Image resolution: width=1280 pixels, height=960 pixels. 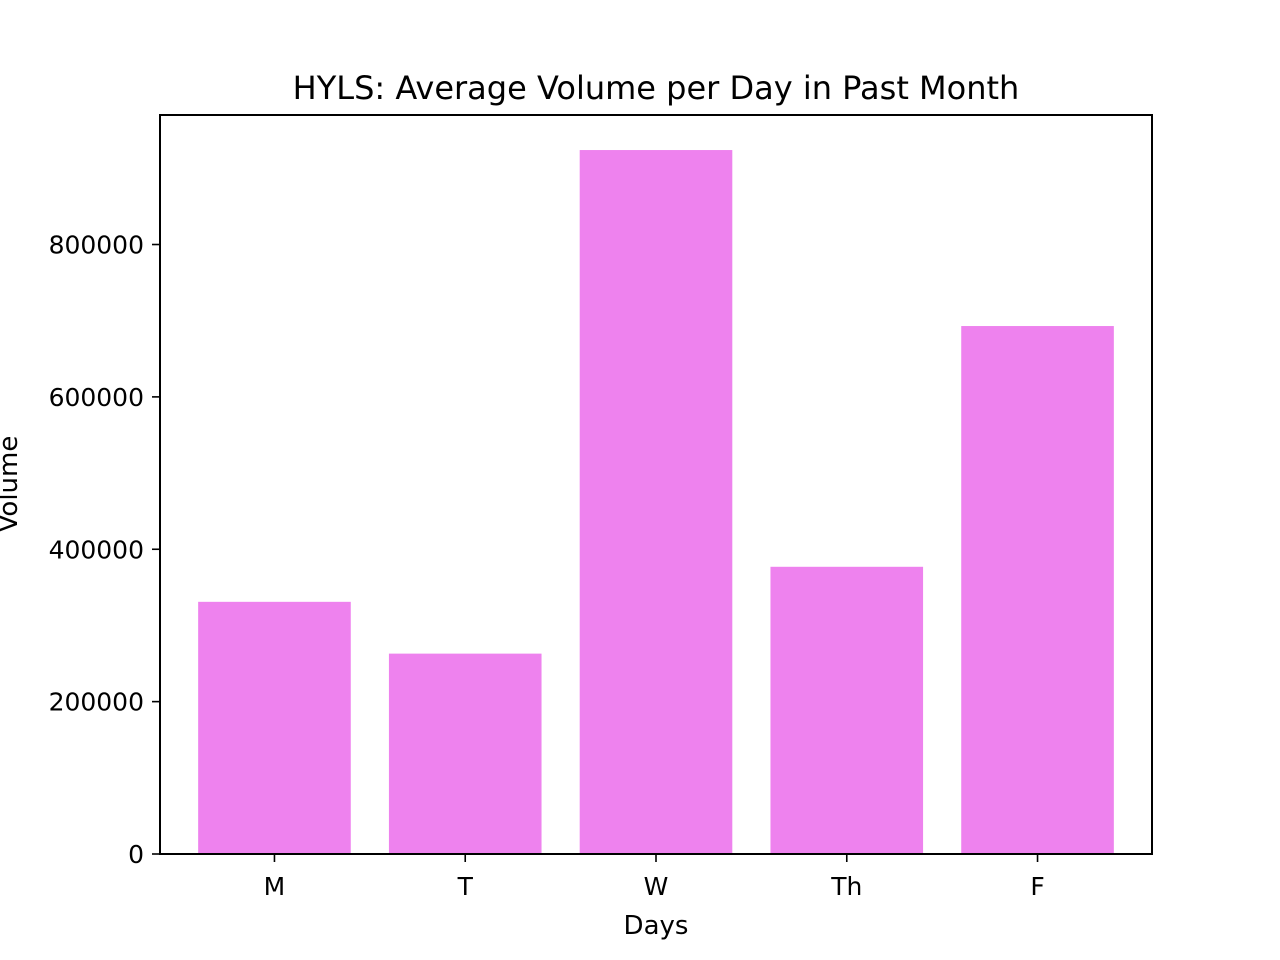 I want to click on x-axis: M T W Th F, so click(x=654, y=877).